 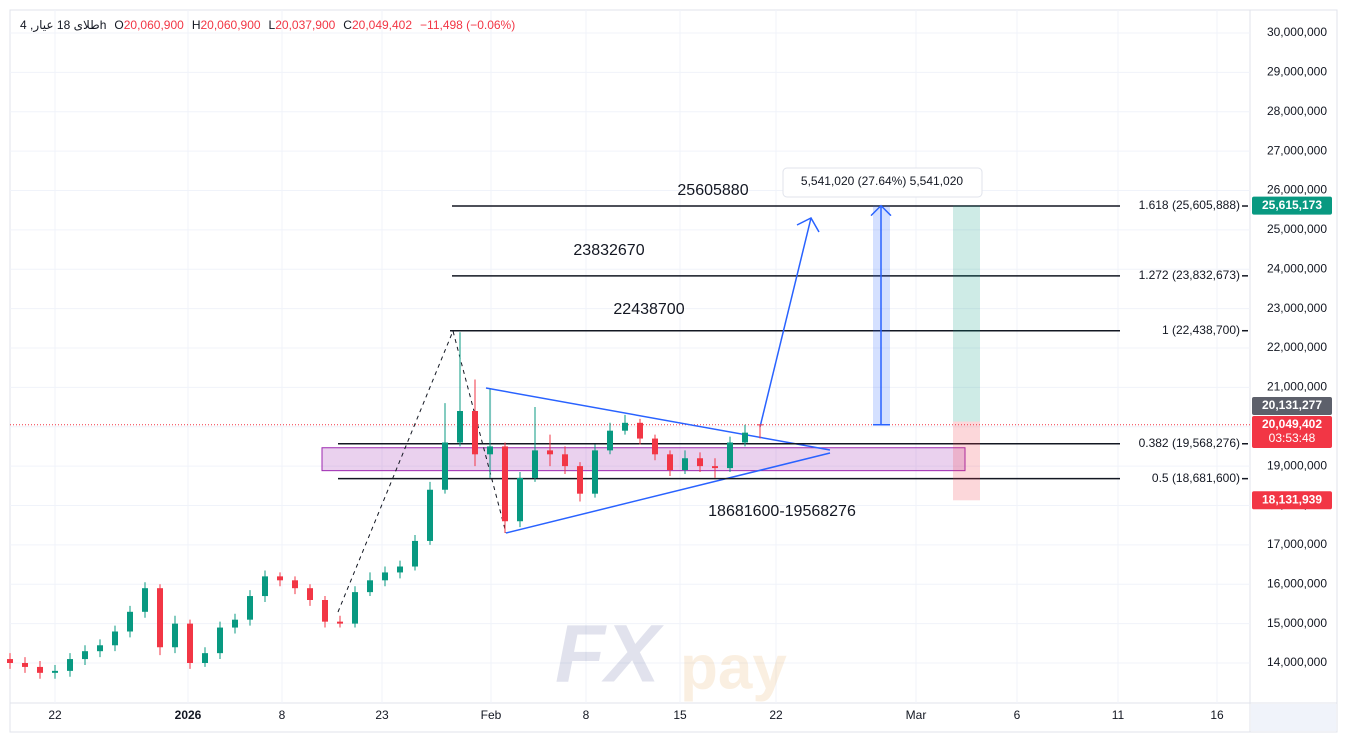 What do you see at coordinates (196, 25) in the screenshot?
I see `ohlc-key: H` at bounding box center [196, 25].